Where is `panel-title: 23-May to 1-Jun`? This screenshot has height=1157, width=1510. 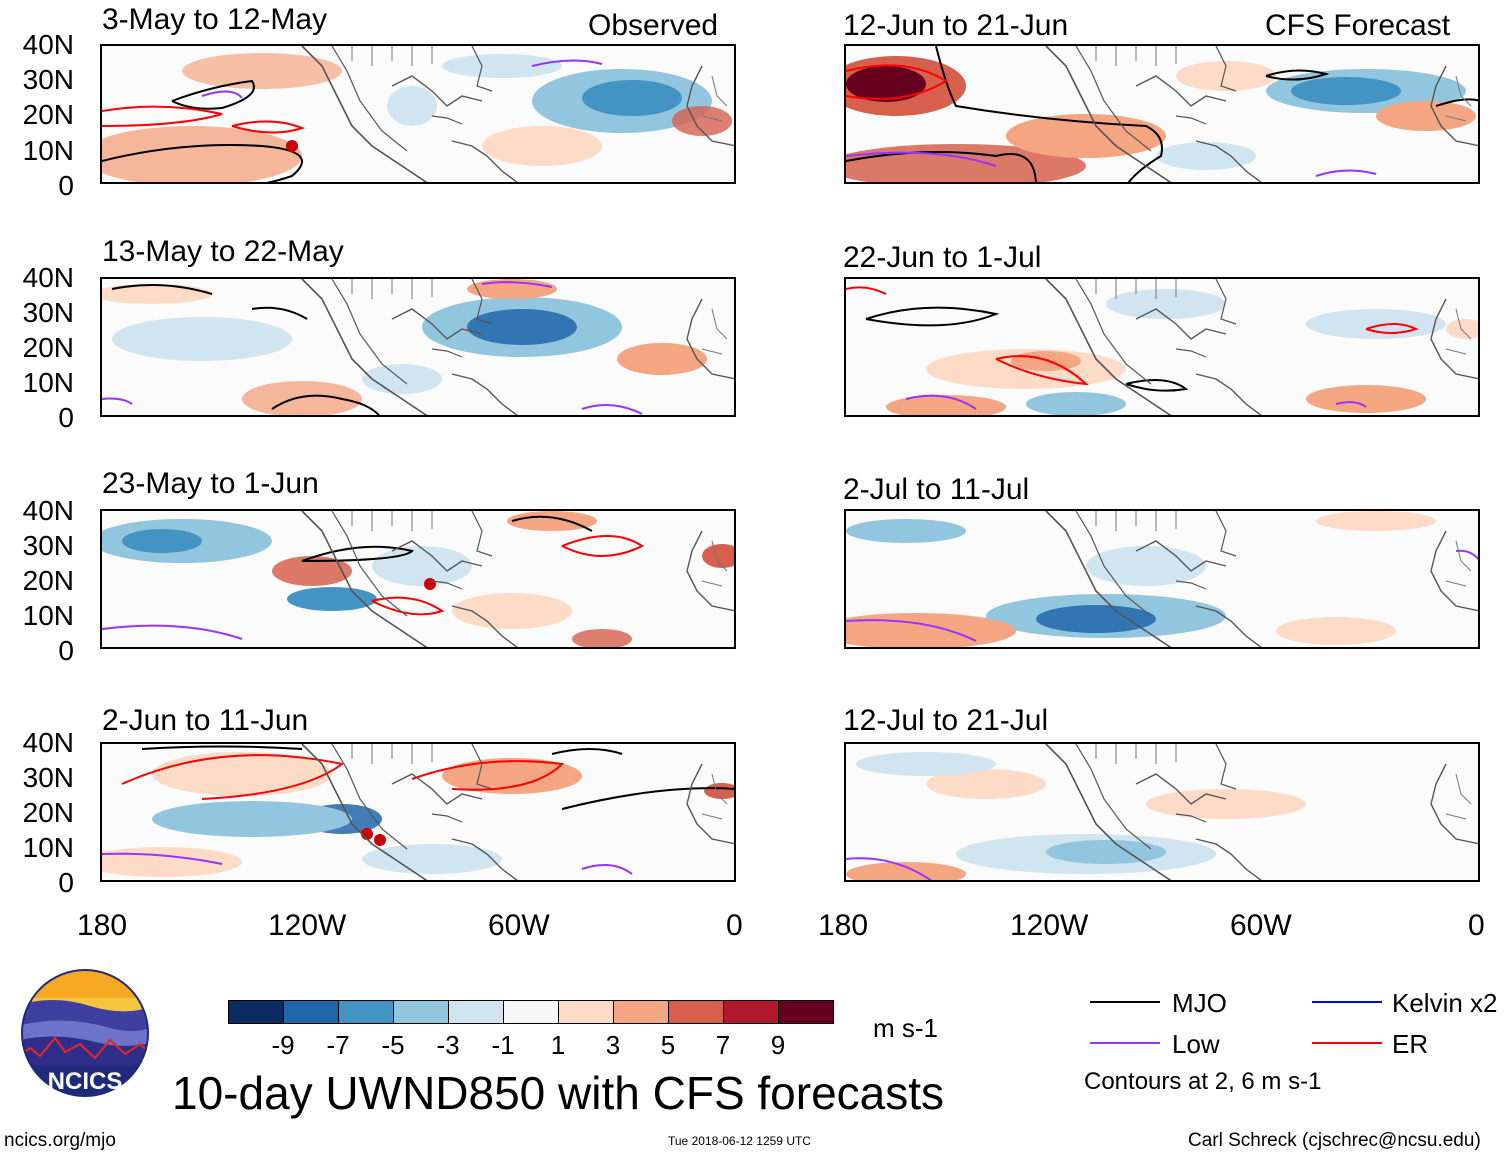
panel-title: 23-May to 1-Jun is located at coordinates (210, 483).